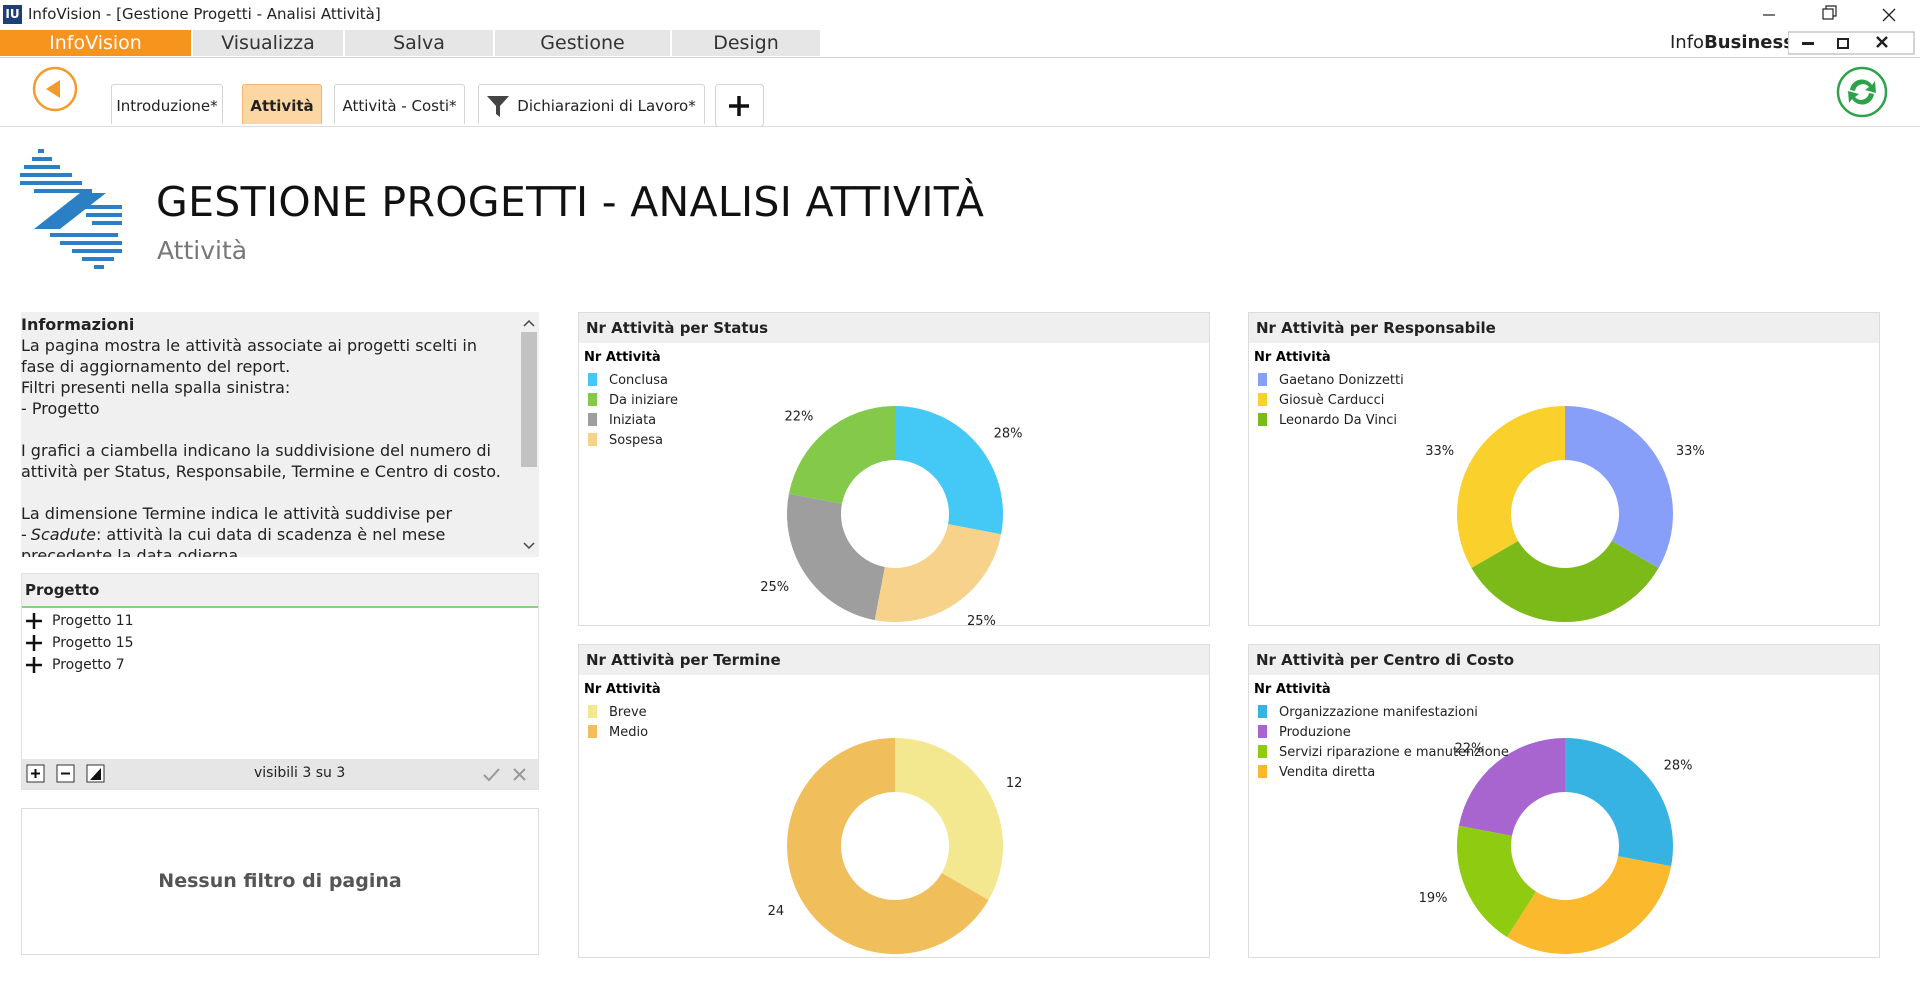 The image size is (1920, 1001). I want to click on legend-label: Leonardo Da Vinci, so click(1338, 420).